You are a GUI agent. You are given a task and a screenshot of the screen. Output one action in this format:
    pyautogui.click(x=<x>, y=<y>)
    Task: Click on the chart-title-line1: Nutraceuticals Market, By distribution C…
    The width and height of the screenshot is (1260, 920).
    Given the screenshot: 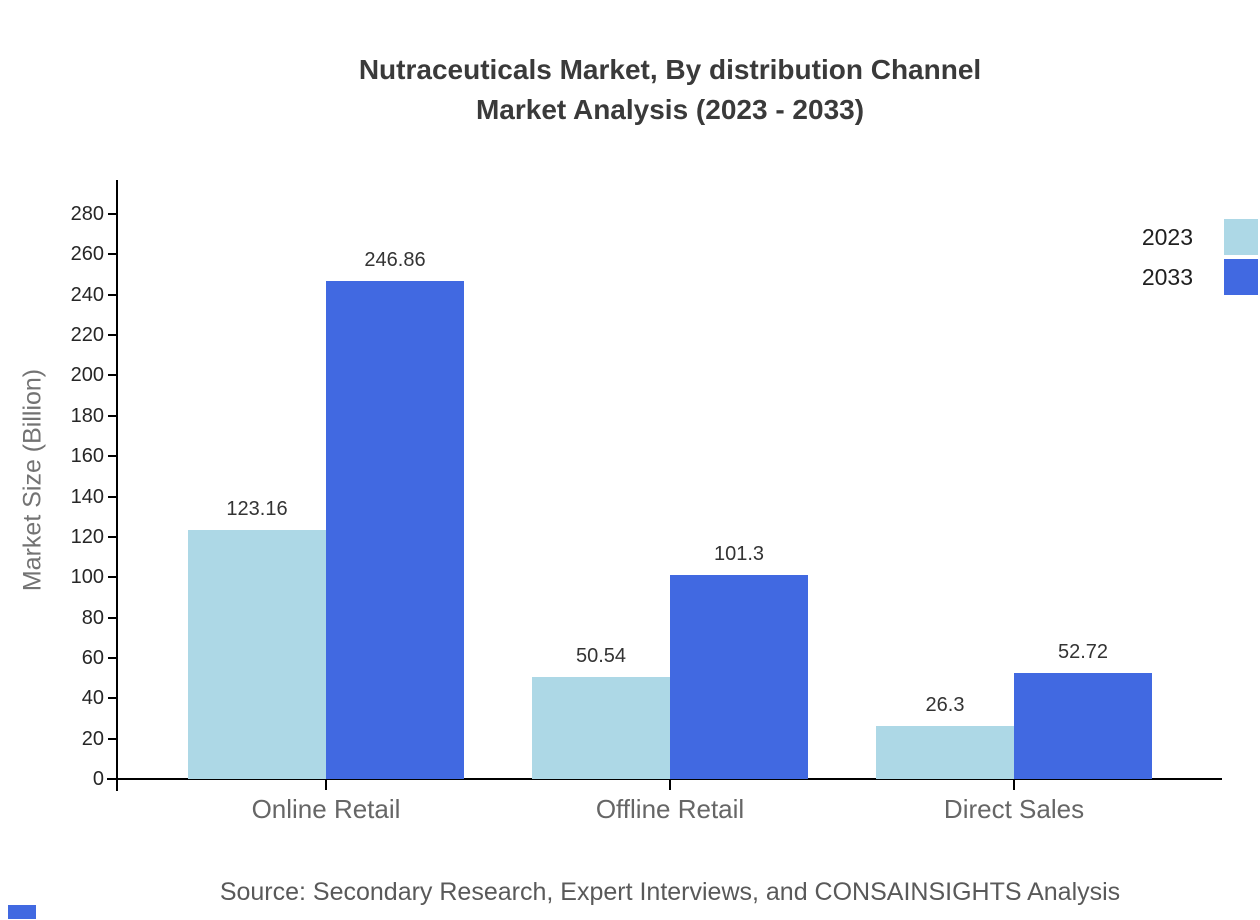 What is the action you would take?
    pyautogui.click(x=670, y=69)
    